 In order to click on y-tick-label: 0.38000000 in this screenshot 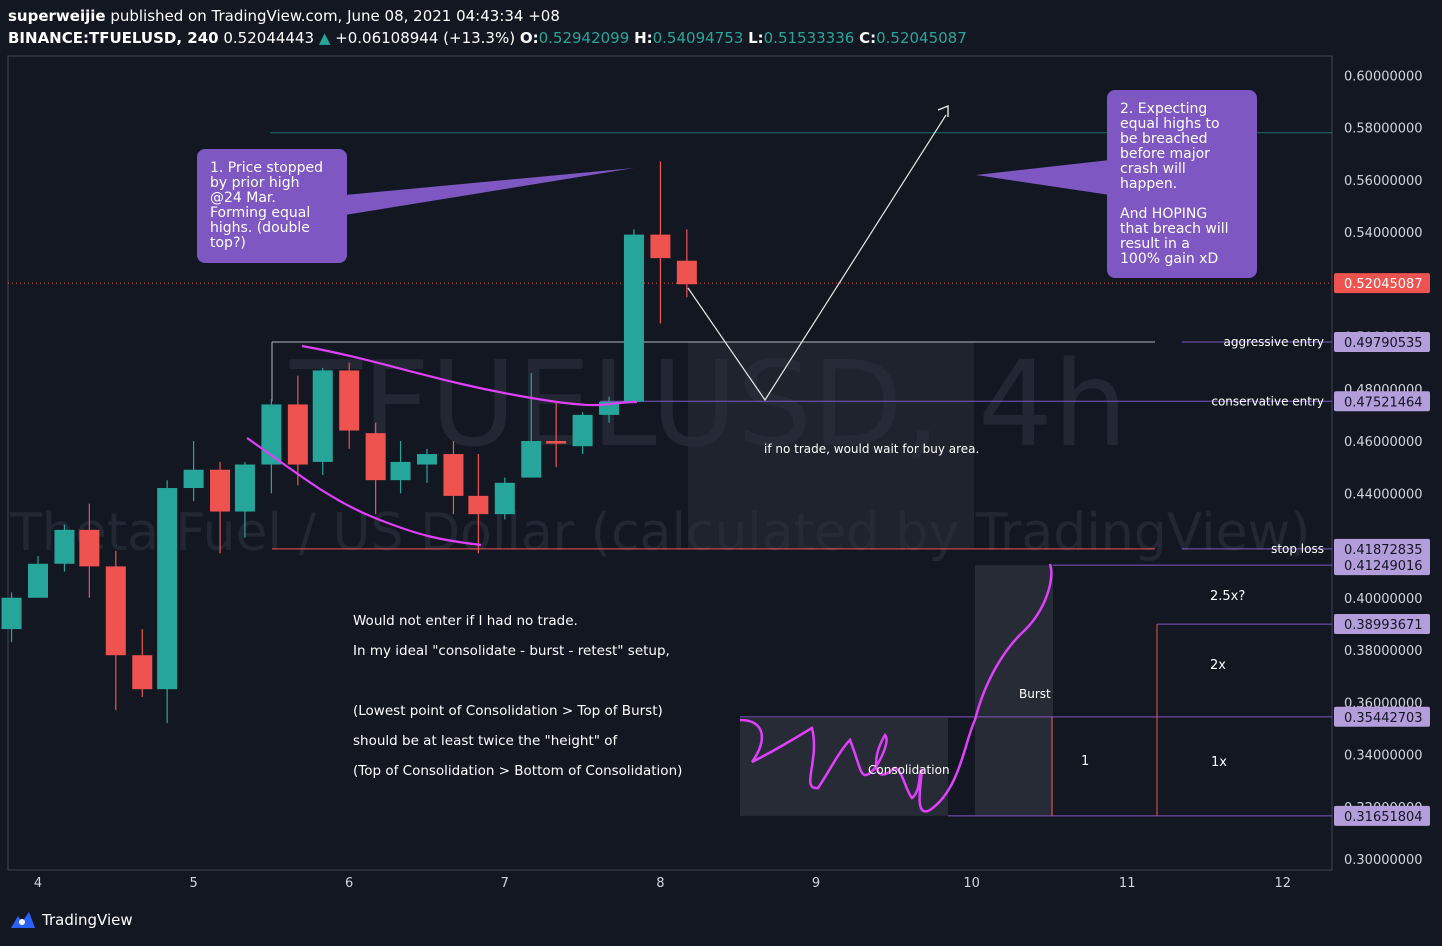, I will do `click(1383, 651)`.